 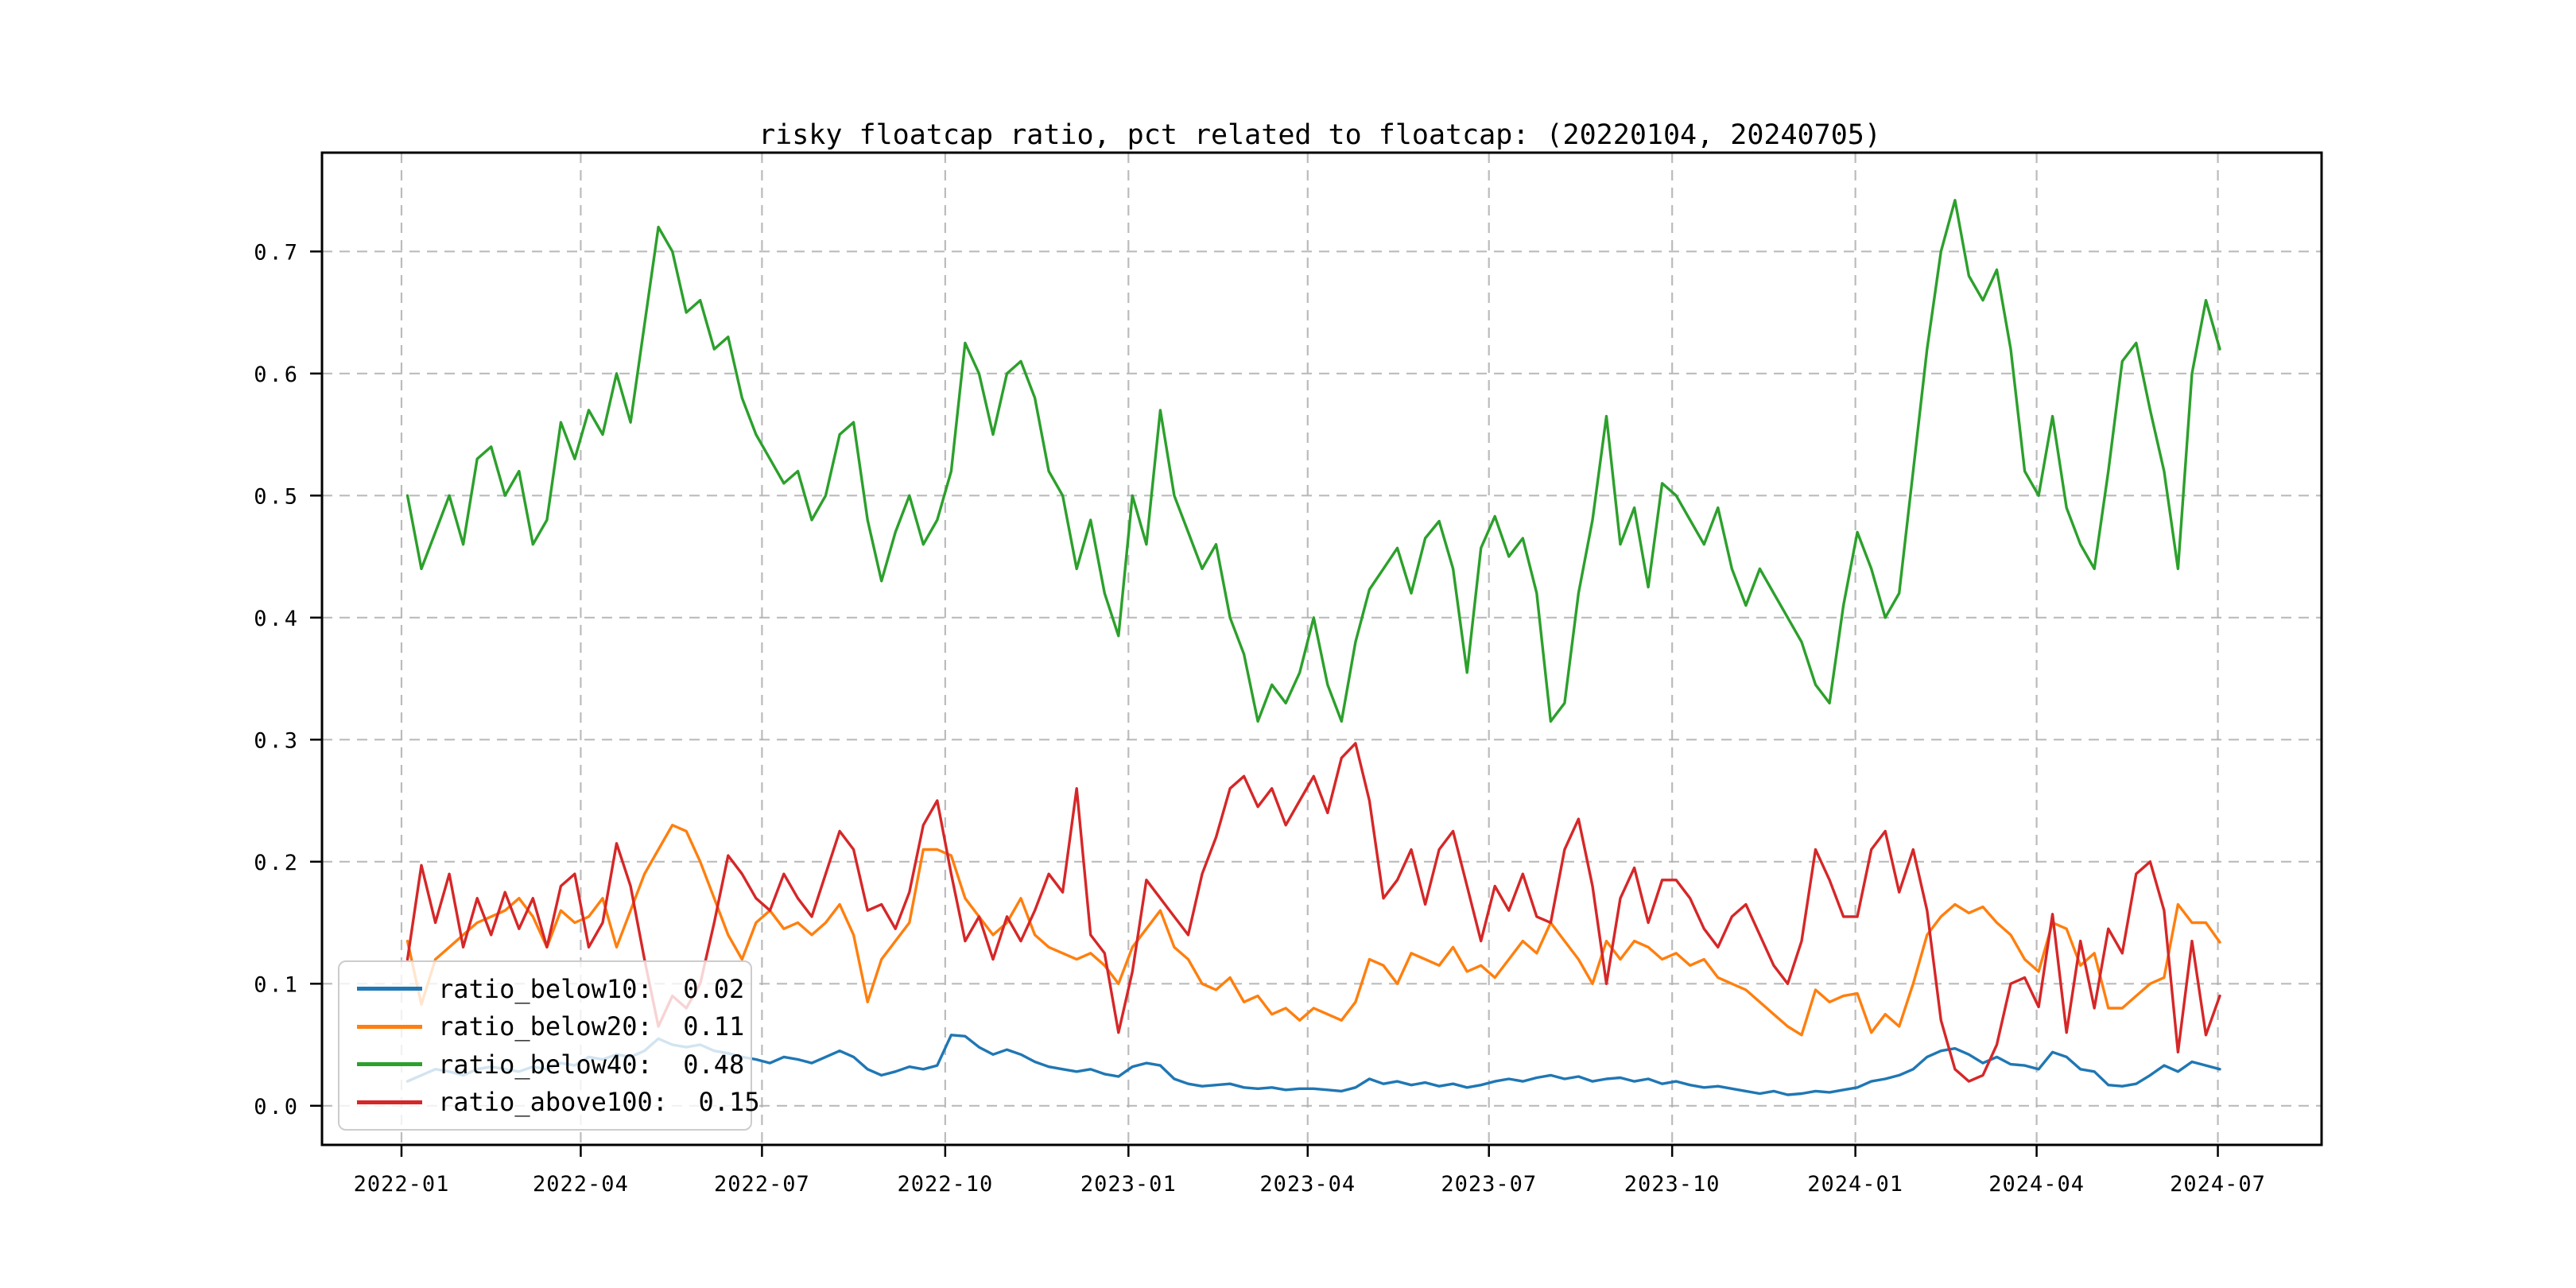 I want to click on x-tick-label: 2024-07, so click(x=2218, y=1184).